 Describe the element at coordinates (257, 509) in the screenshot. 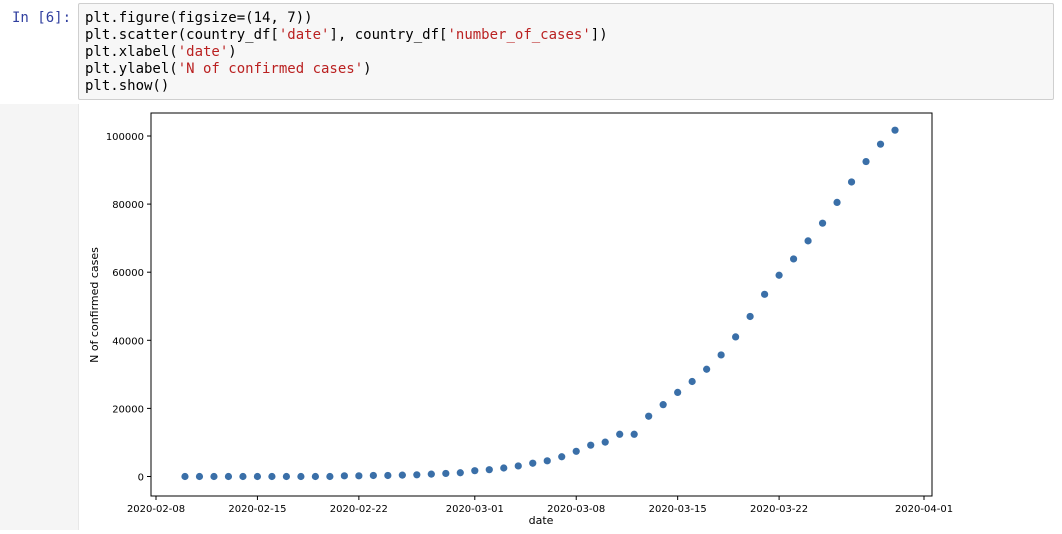

I see `x-tick-label: 2020-02-15` at that location.